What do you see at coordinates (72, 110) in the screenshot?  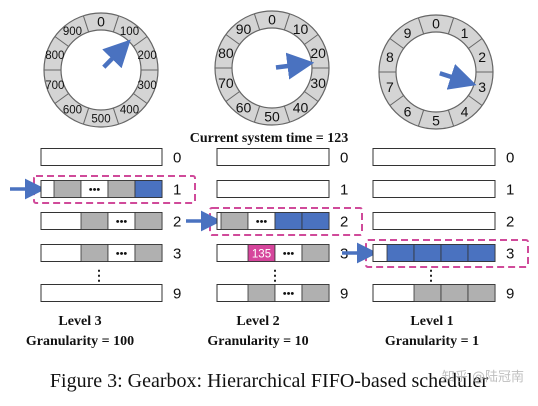 I see `clock-level-3-tick-label: 600` at bounding box center [72, 110].